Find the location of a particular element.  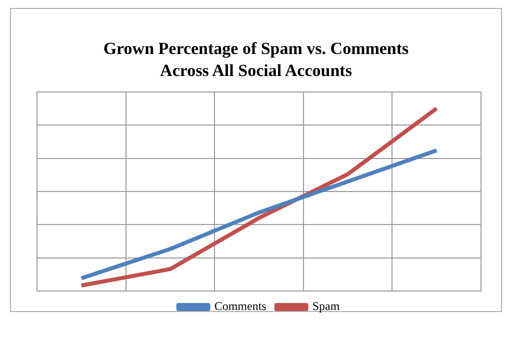

chart-title: Grown Percentage of Spam vs. Comments Across All Social Accounts is located at coordinates (256, 60).